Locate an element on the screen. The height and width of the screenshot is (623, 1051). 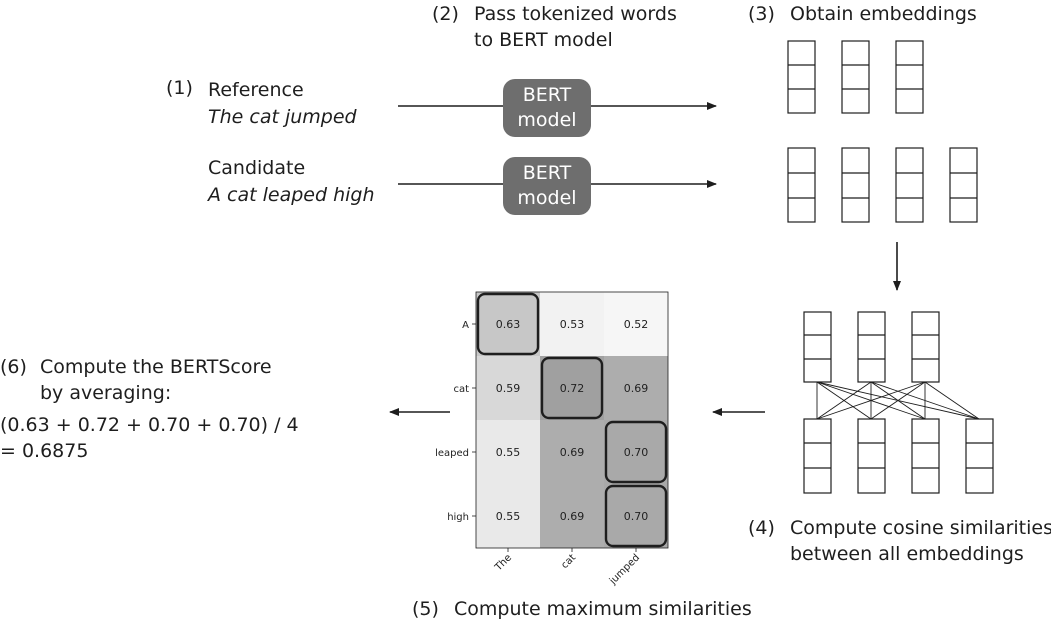
step-3-number: (3) is located at coordinates (761, 14).